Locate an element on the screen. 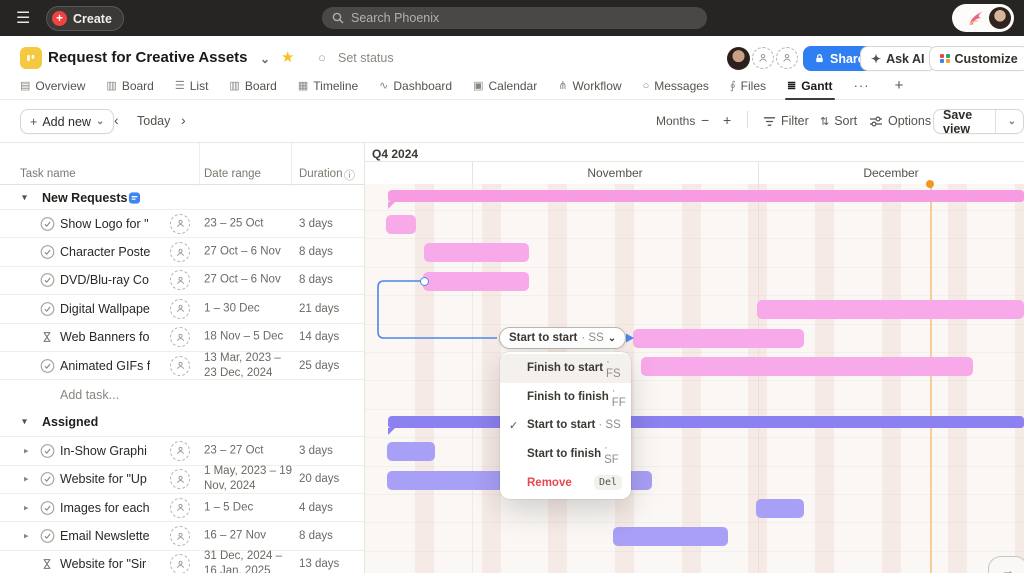  add-view-button: + is located at coordinates (899, 85).